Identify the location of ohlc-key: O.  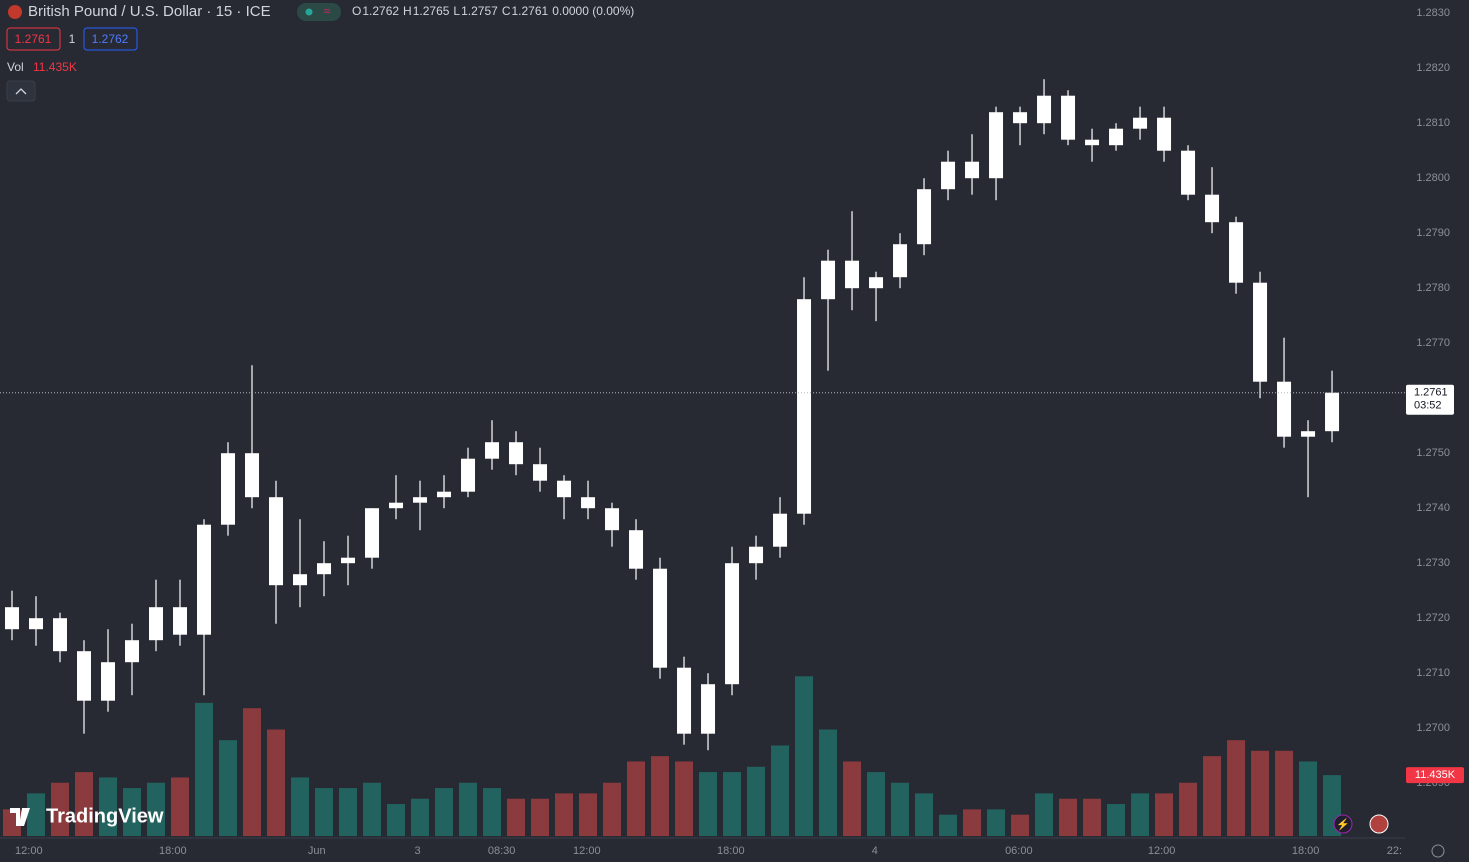
(356, 11).